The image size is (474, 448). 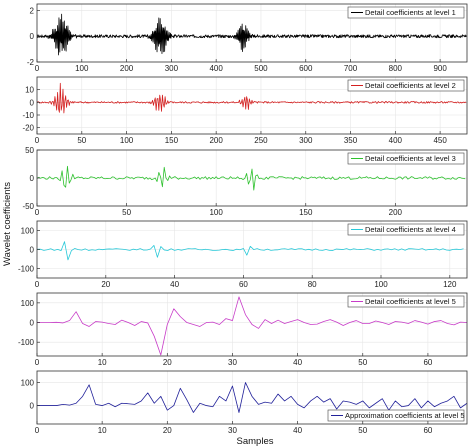 I want to click on x-tick-label: 250, so click(x=261, y=140).